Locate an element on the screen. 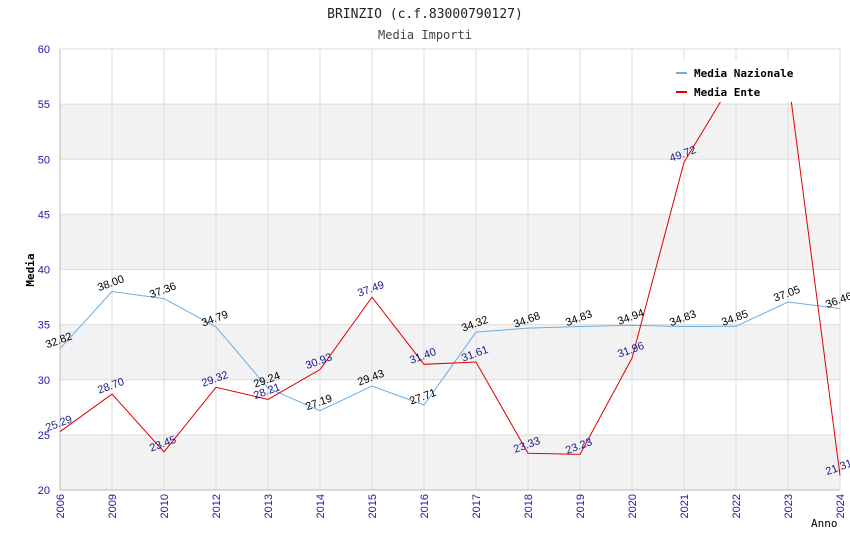 The image size is (850, 550). legend-box is located at coordinates (740, 81).